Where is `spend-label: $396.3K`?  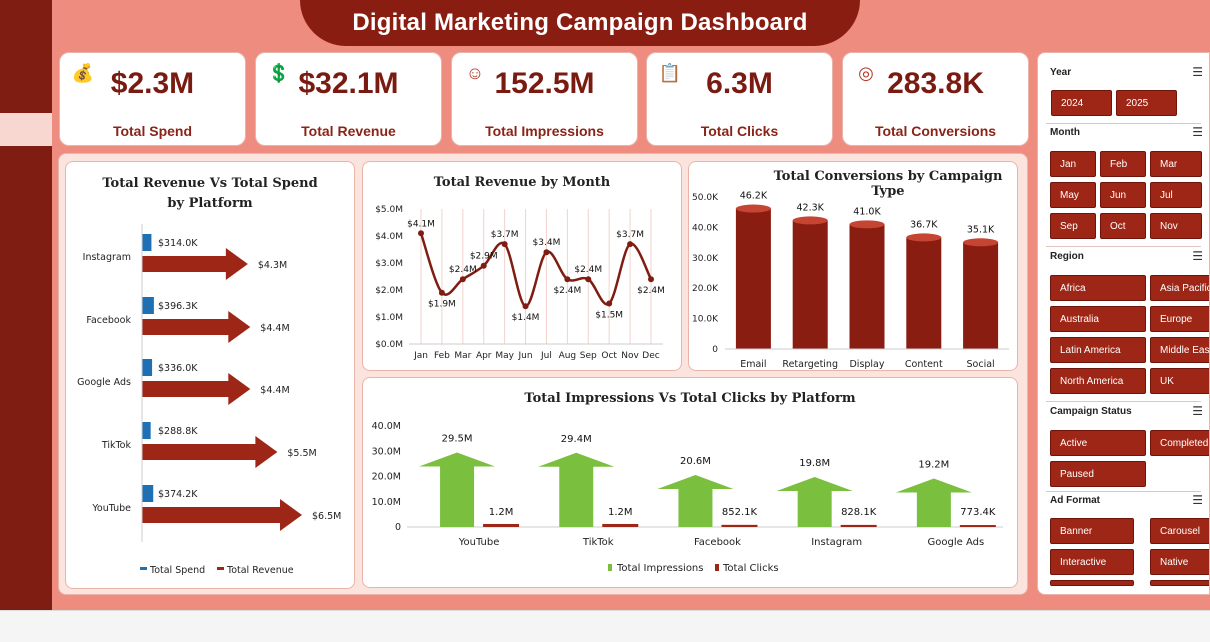 spend-label: $396.3K is located at coordinates (178, 306).